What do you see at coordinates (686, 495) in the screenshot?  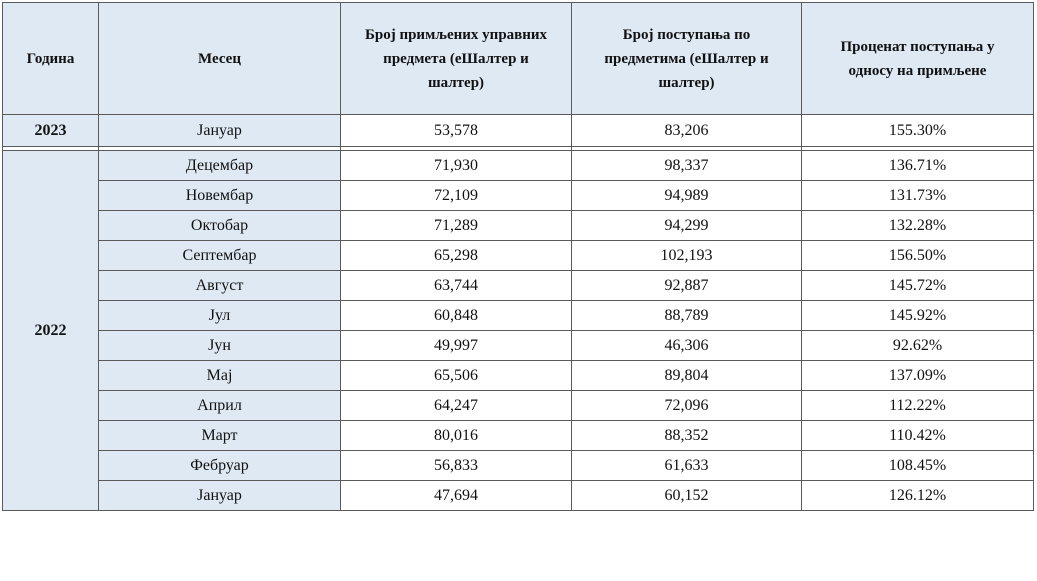 I see `actions-cell: 60,152` at bounding box center [686, 495].